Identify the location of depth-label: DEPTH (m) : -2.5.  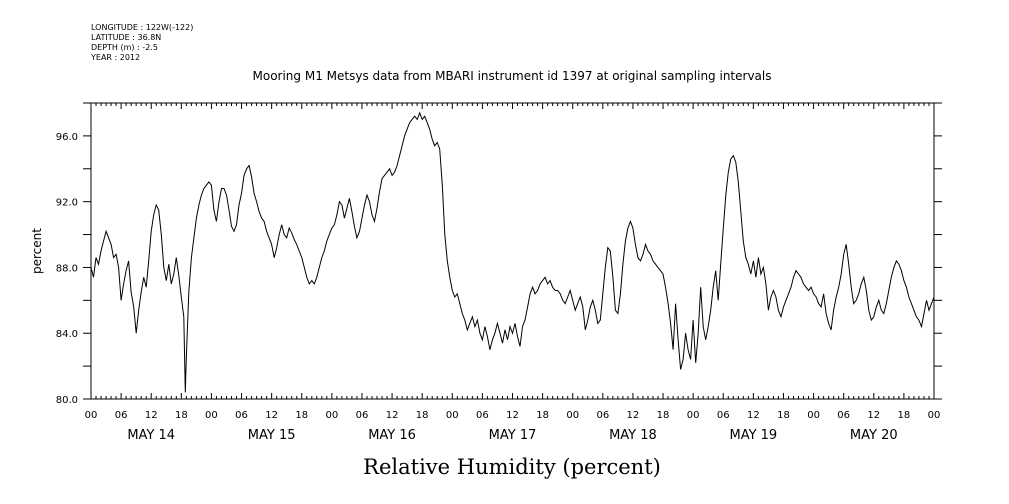
(124, 47).